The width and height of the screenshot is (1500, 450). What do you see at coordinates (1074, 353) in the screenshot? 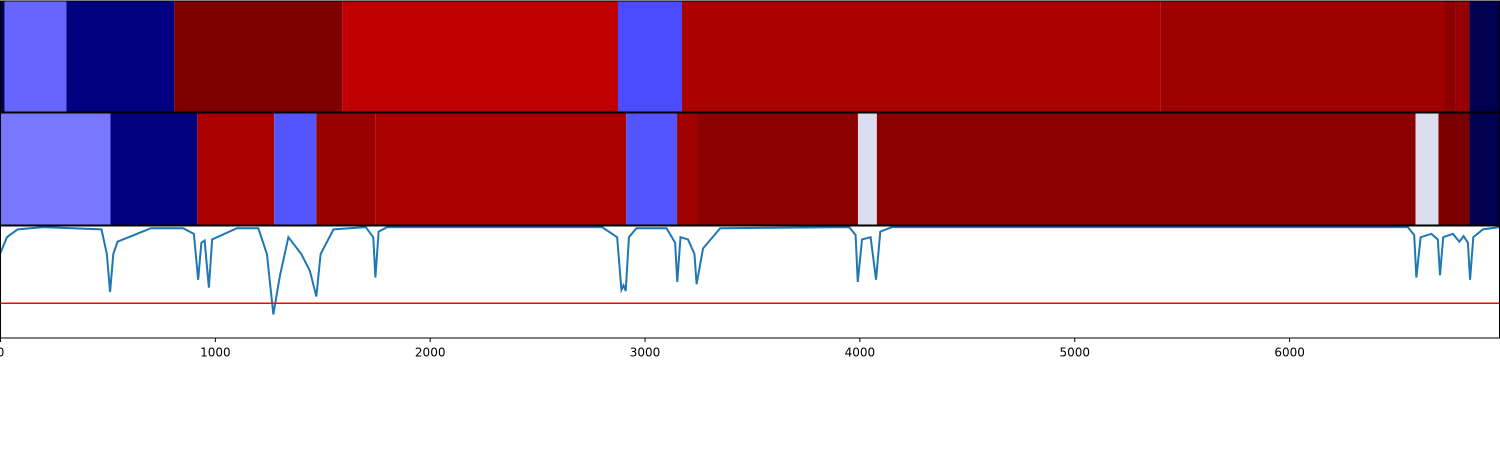
I see `x-tick-label: 5000` at bounding box center [1074, 353].